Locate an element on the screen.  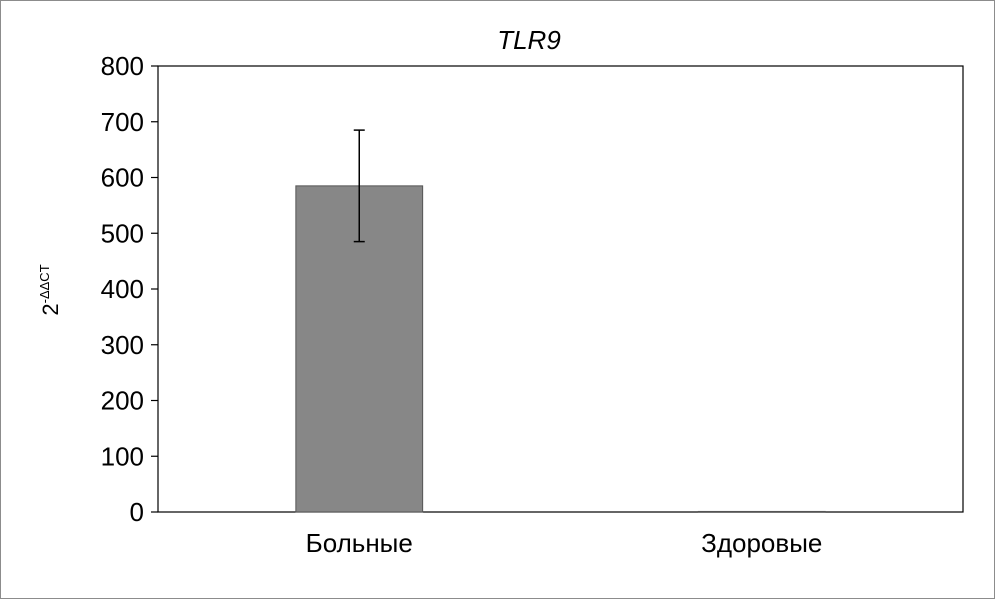
y-tick-label: 500 is located at coordinates (122, 233).